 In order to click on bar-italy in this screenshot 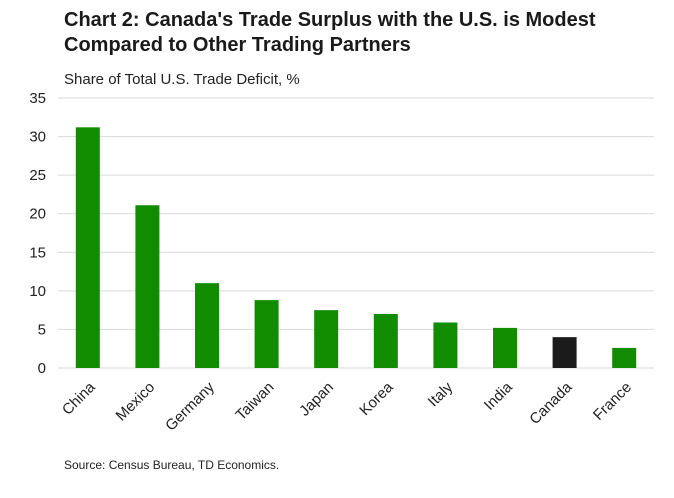, I will do `click(445, 345)`.